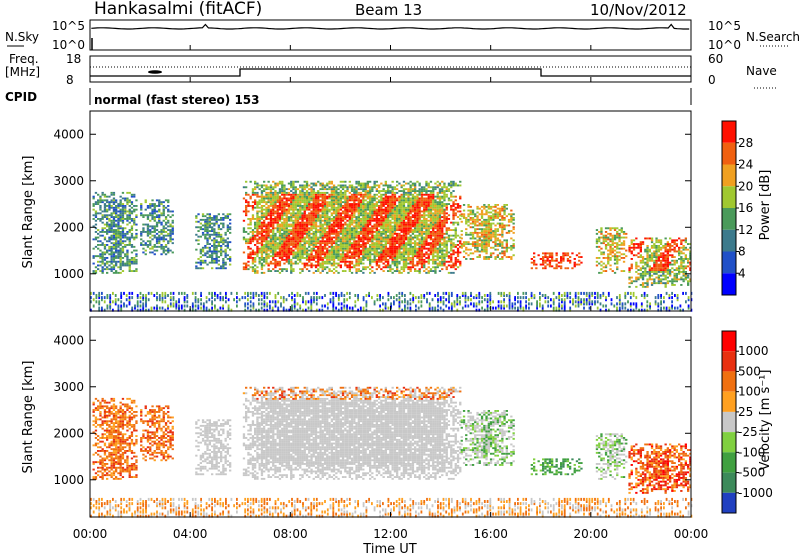  What do you see at coordinates (638, 10) in the screenshot?
I see `date-title: 10/Nov/2012` at bounding box center [638, 10].